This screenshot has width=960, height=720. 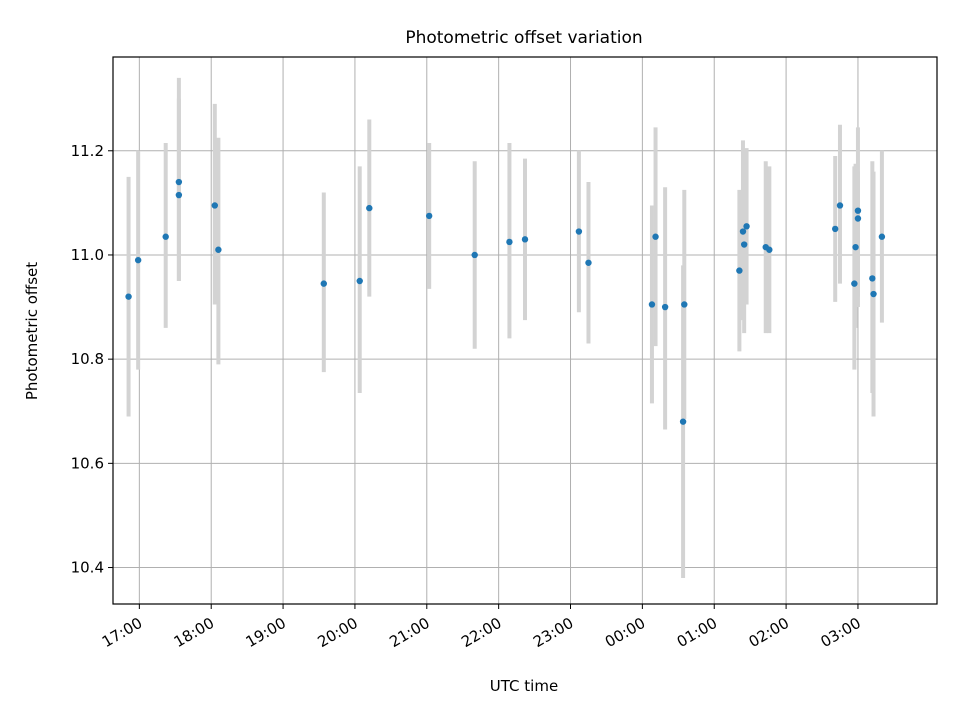 I want to click on x-tick-label: 02:00, so click(x=769, y=632).